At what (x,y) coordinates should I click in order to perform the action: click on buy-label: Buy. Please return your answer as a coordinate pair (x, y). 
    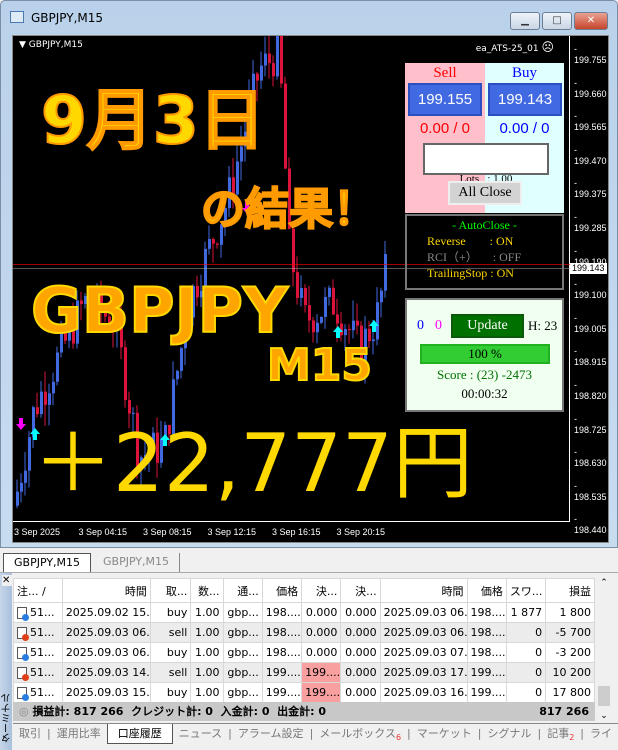
    Looking at the image, I should click on (524, 73).